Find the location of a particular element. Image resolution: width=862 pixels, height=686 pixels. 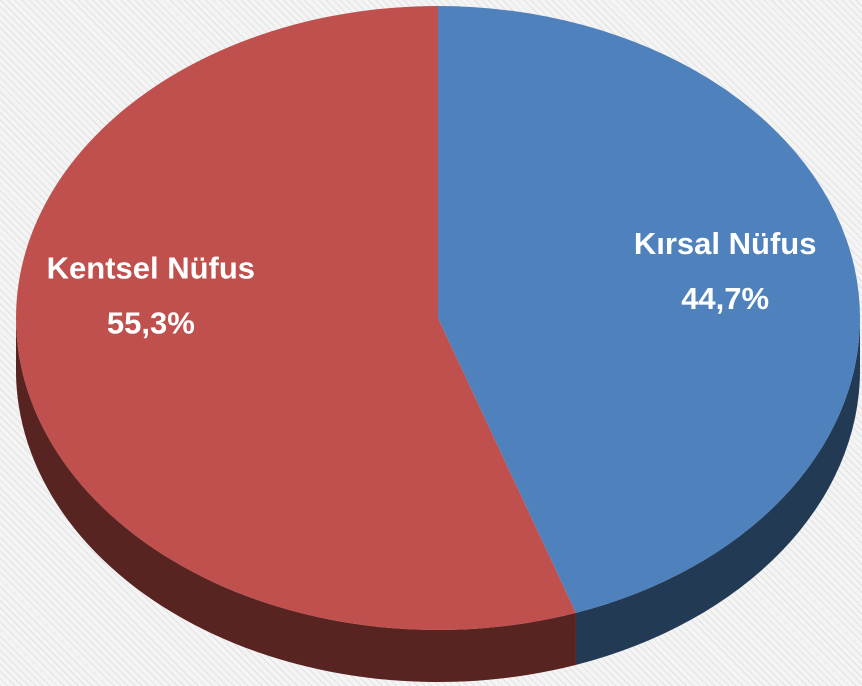

slice-value-label: 55,3% is located at coordinates (151, 323).